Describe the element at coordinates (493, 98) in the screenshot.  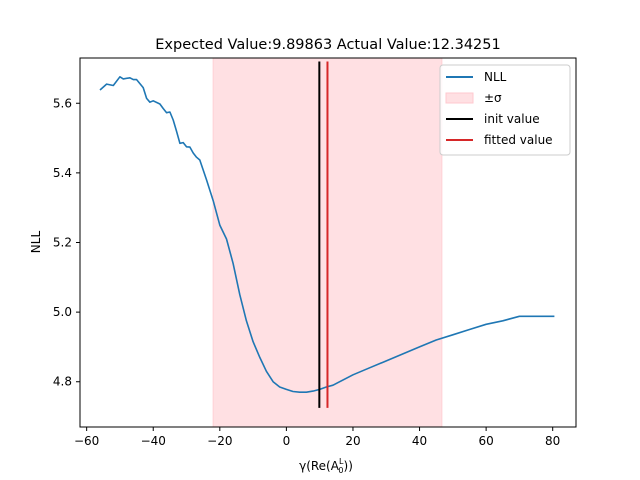
I see `legend-label: ±σ` at that location.